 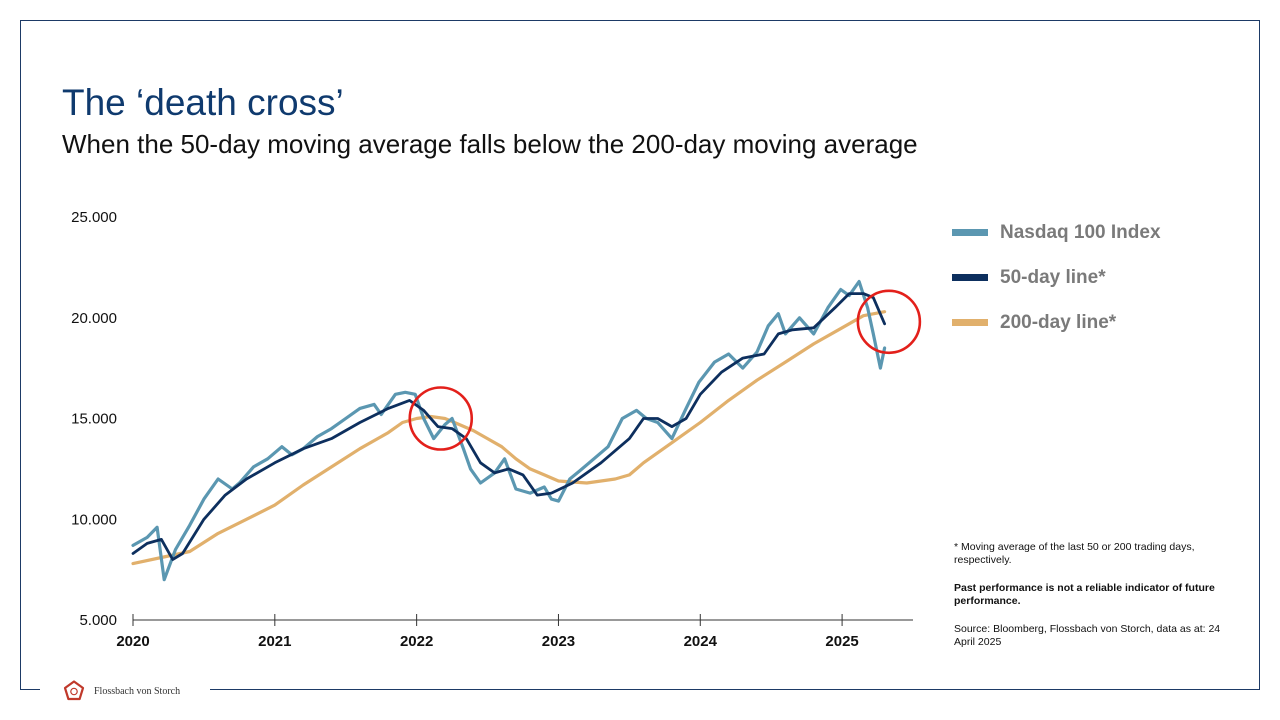 What do you see at coordinates (970, 232) in the screenshot?
I see `legend-swatch-nasdaq` at bounding box center [970, 232].